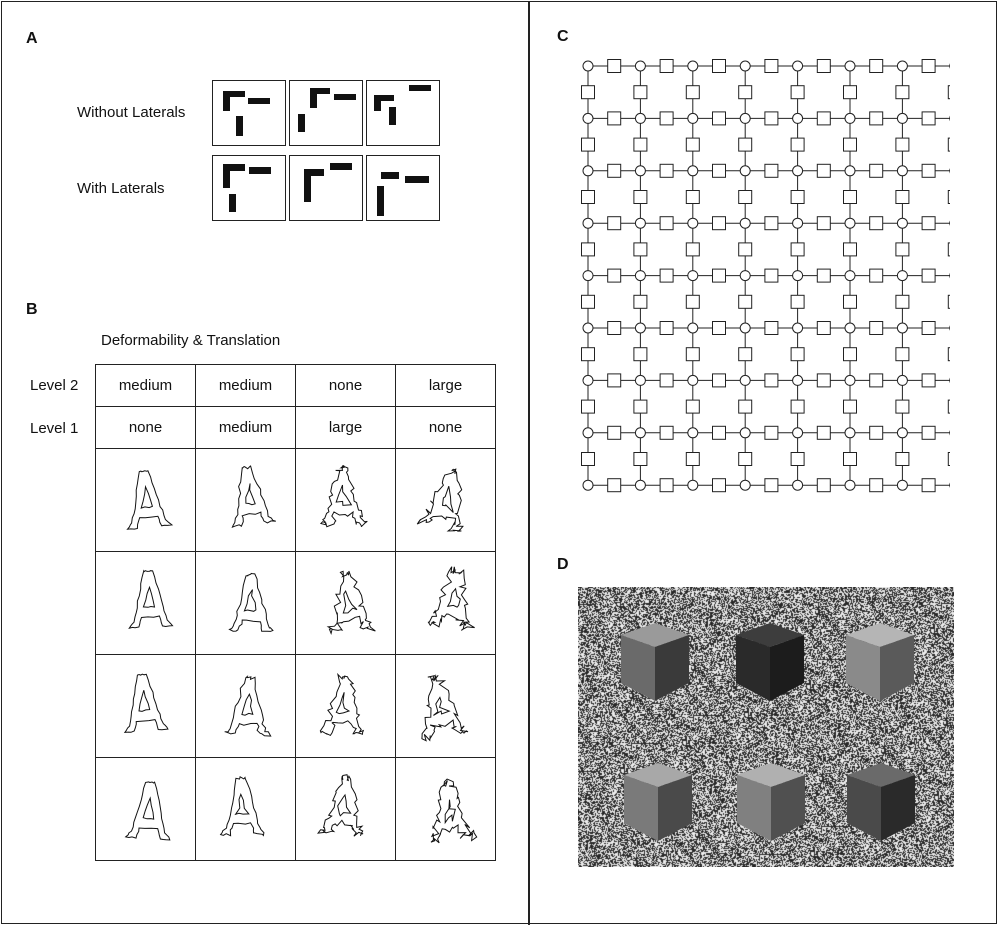  Describe the element at coordinates (766, 727) in the screenshot. I see `panel-d-stimulus` at that location.